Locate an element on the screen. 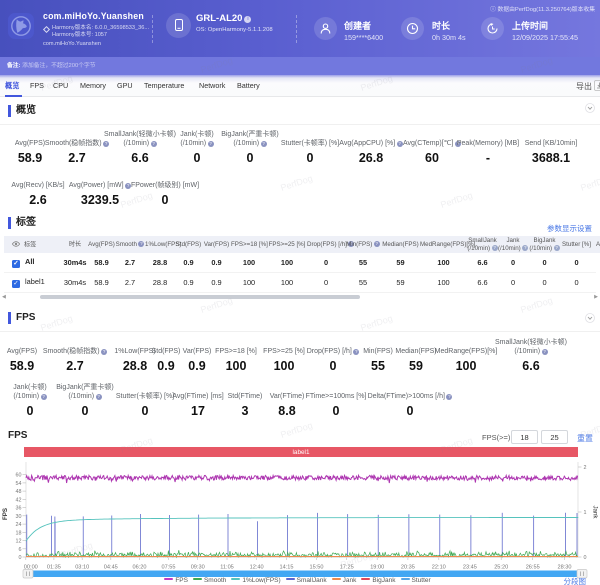 The height and width of the screenshot is (585, 600). svg-text: 19:00 is located at coordinates (377, 567).